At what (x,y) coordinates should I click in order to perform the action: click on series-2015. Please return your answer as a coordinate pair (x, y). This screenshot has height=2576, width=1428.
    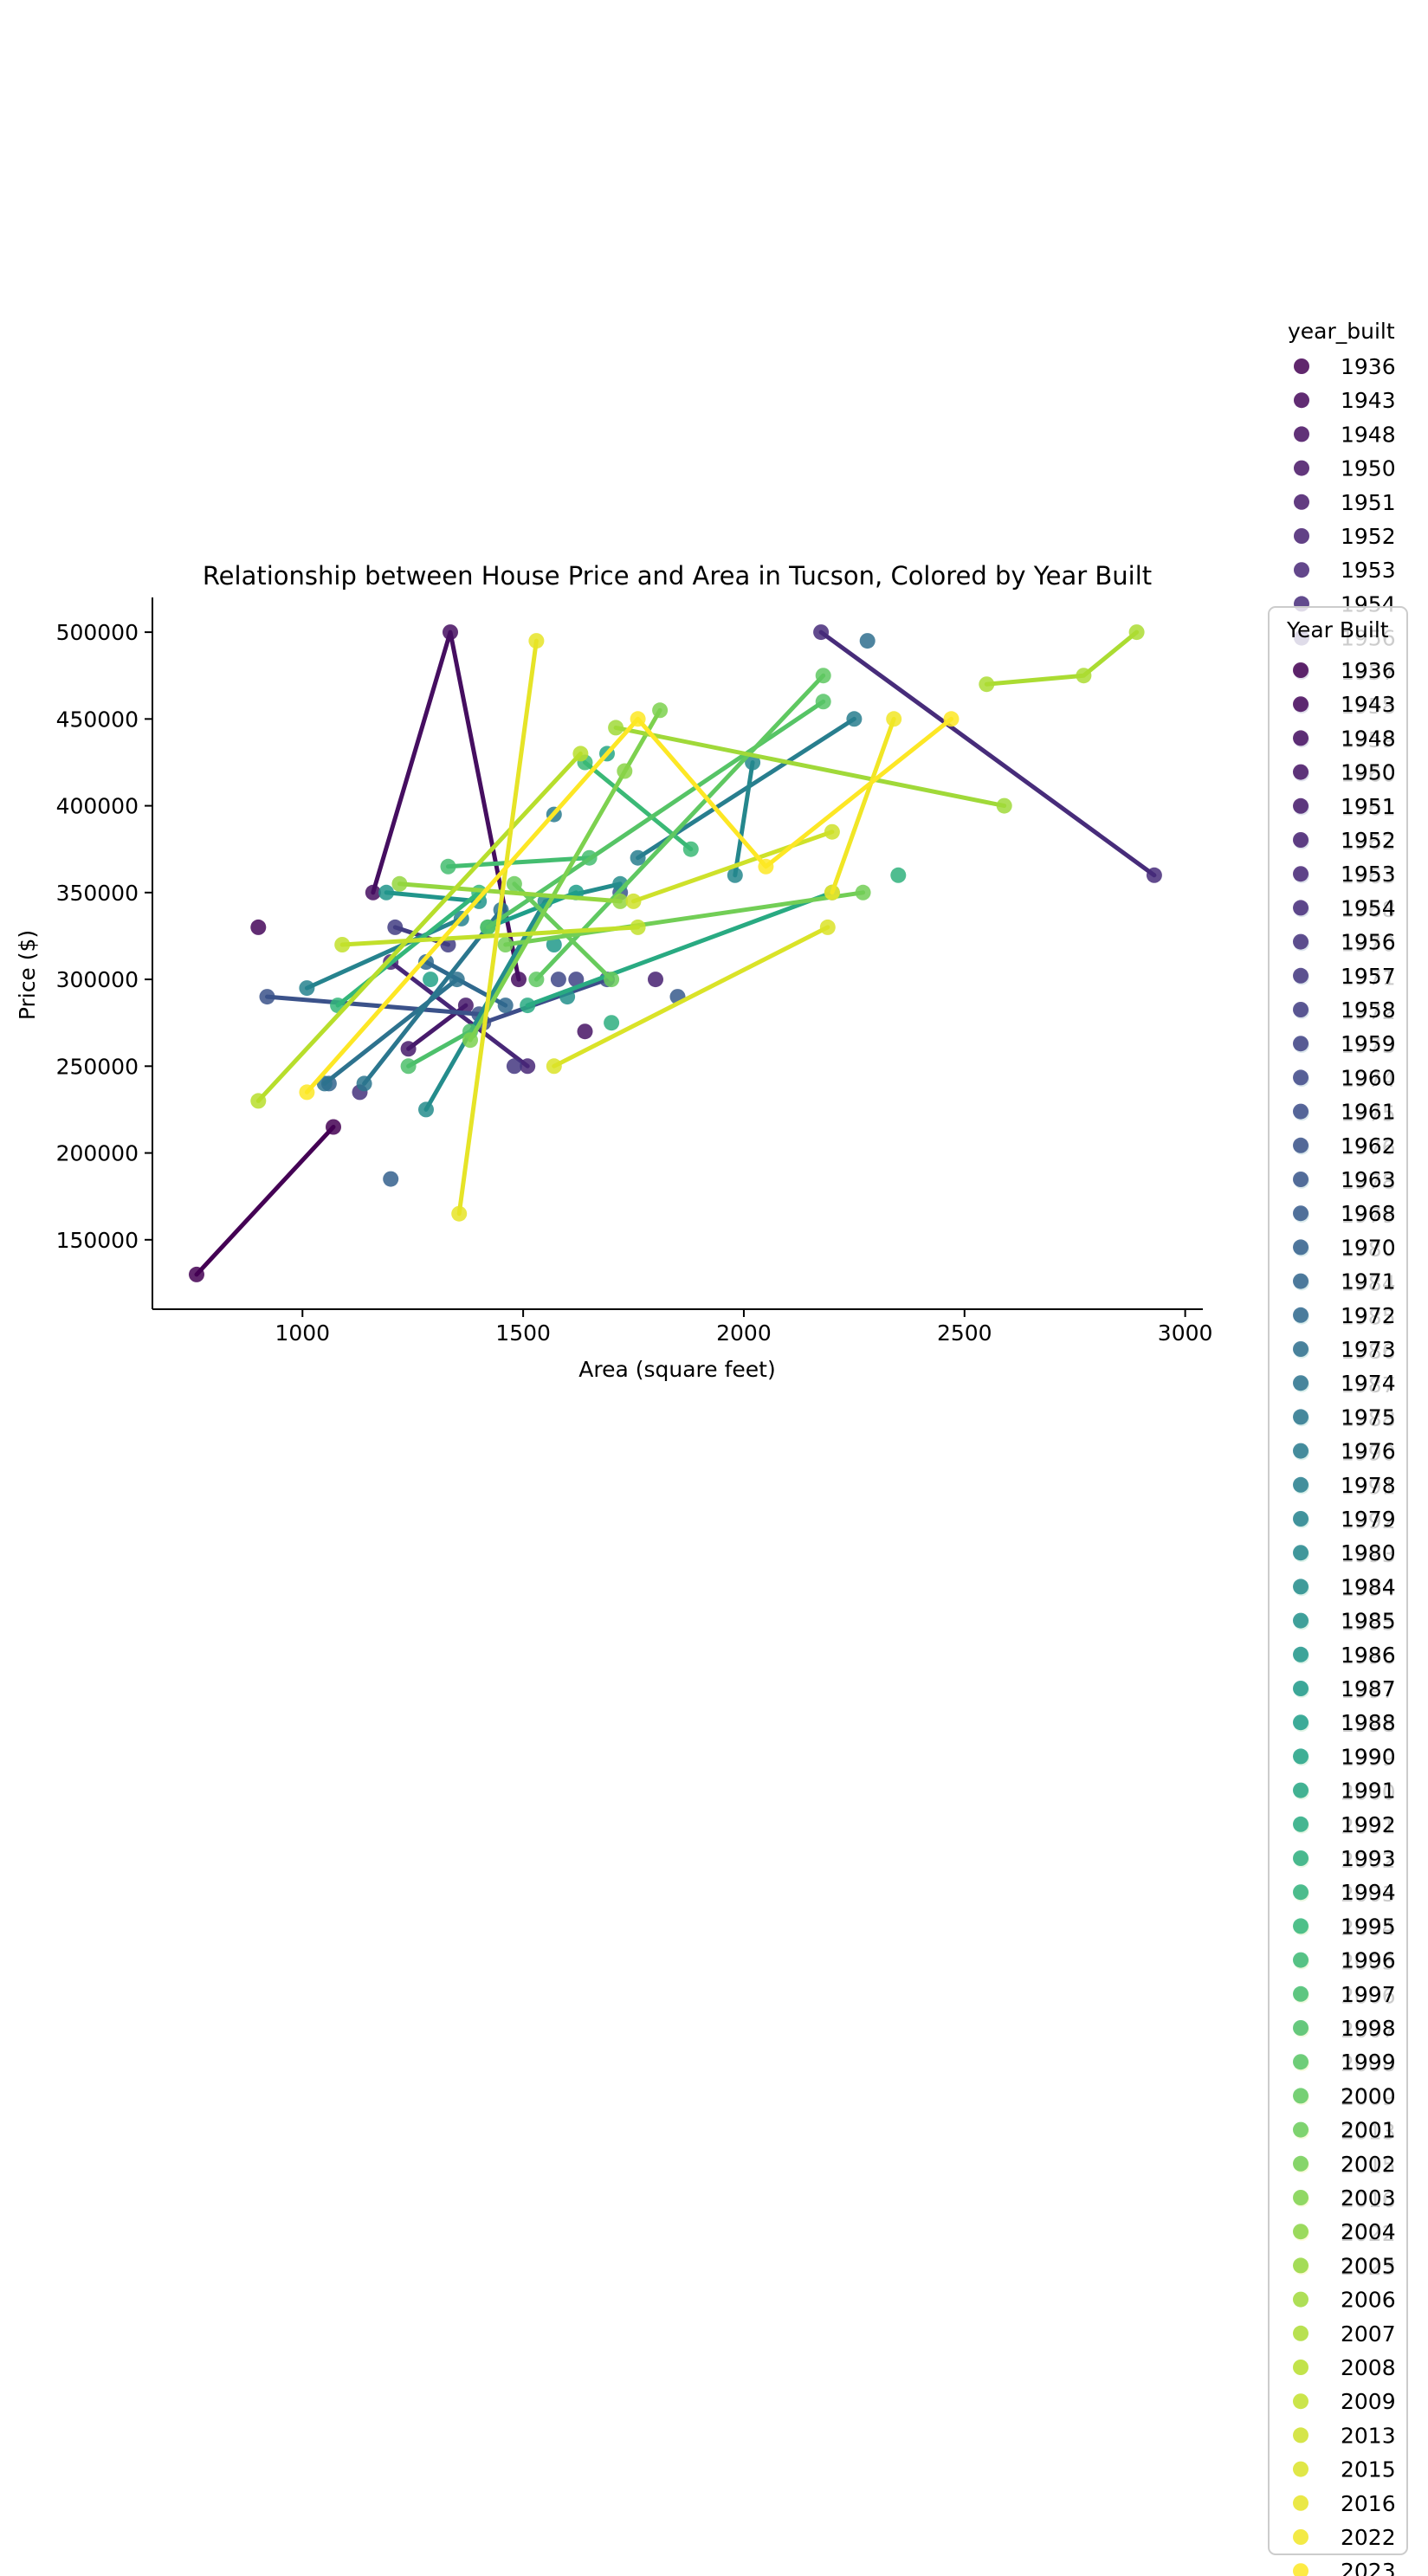
    Looking at the image, I should click on (691, 997).